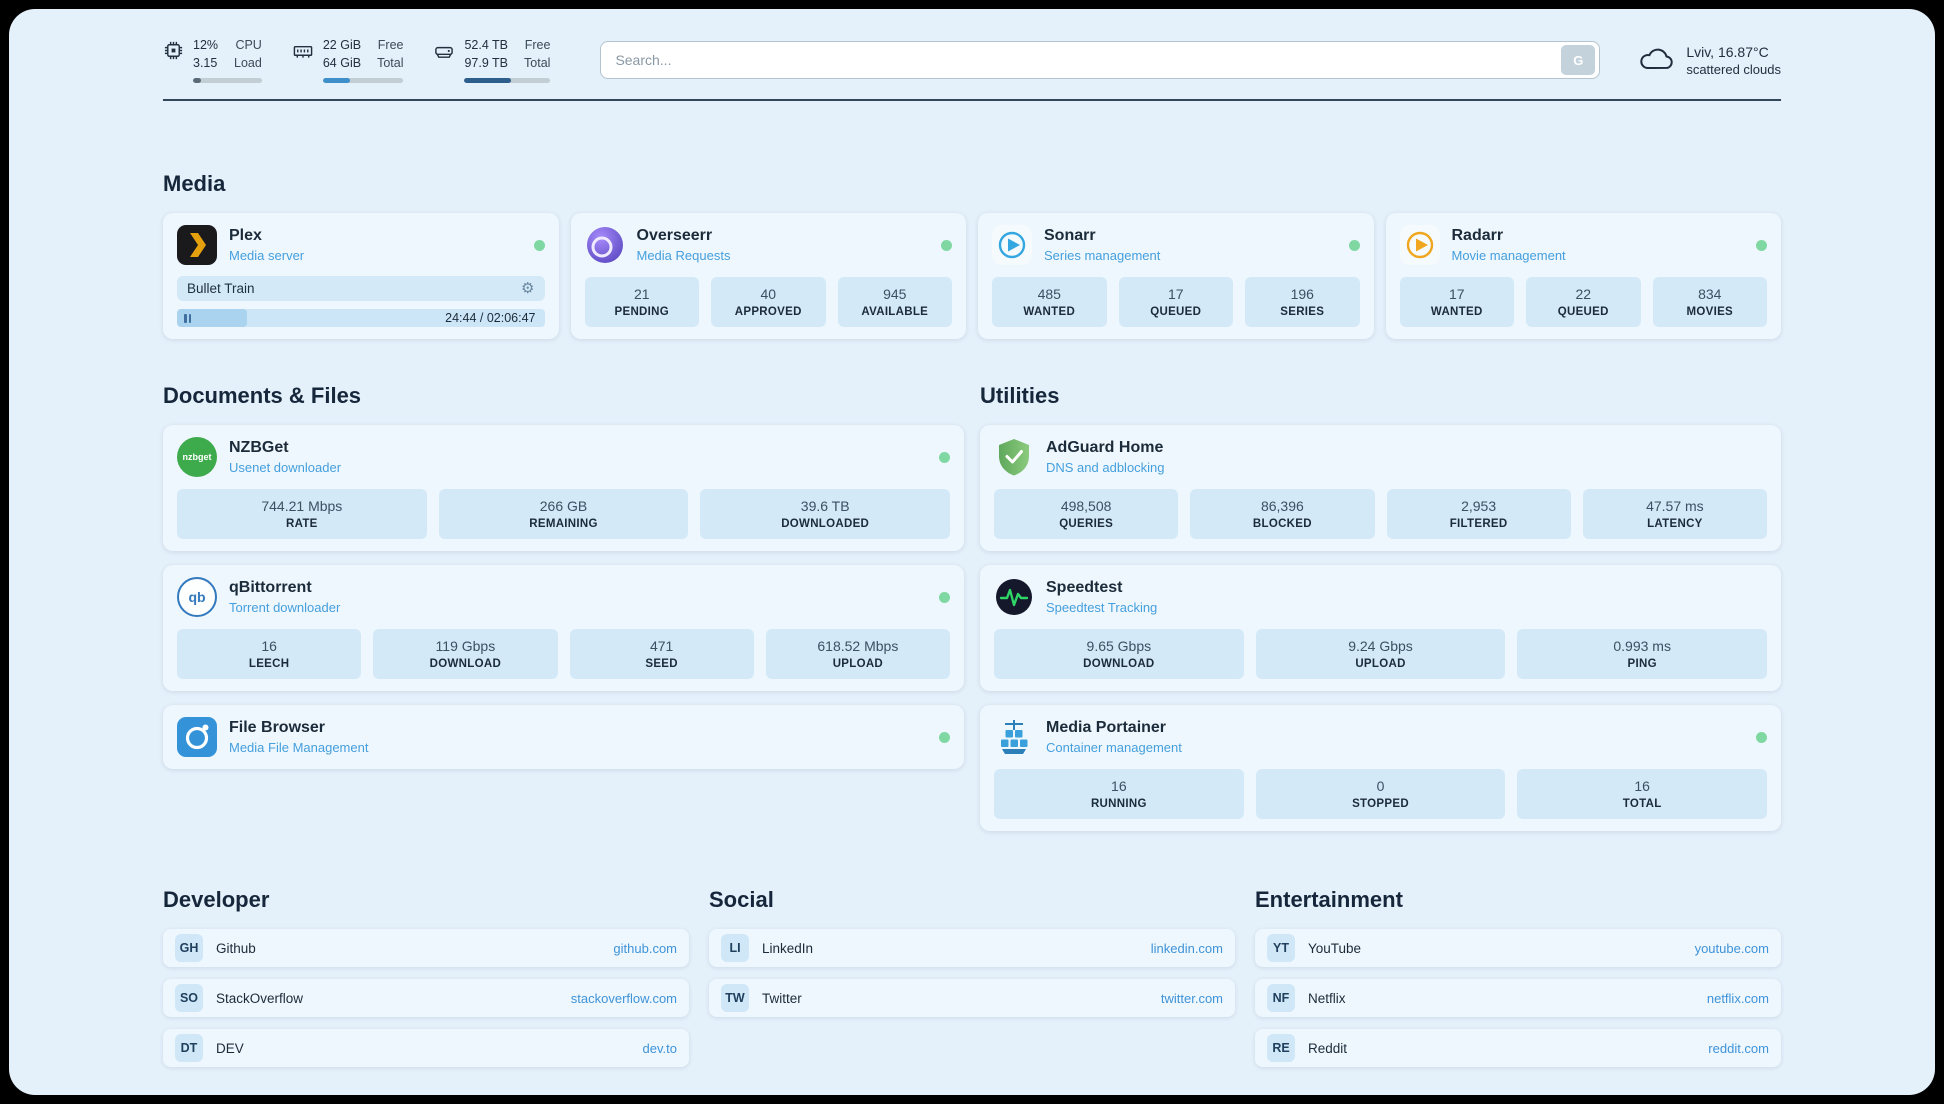 The image size is (1944, 1104). I want to click on cpu-load-value: 3.15, so click(205, 62).